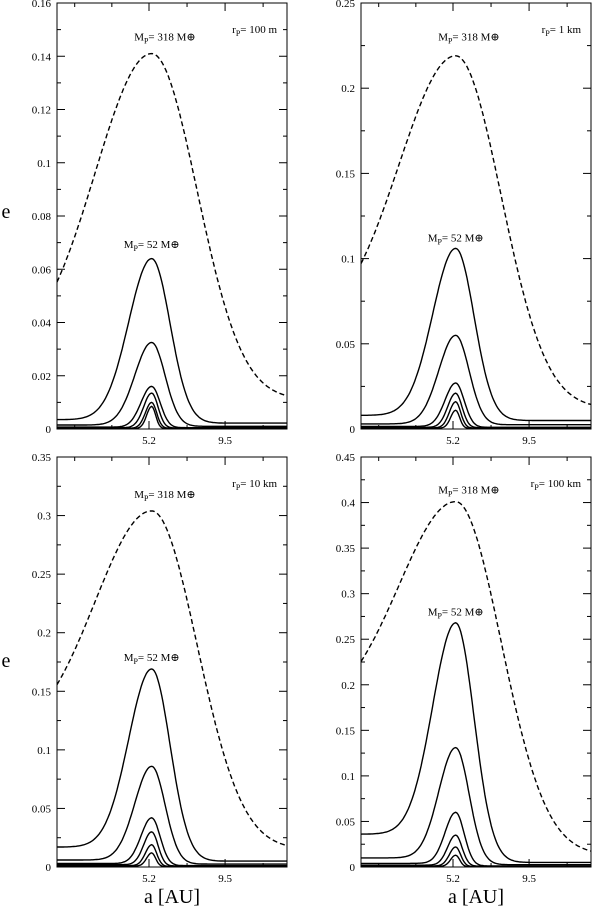  I want to click on y-tick-label: 0.4, so click(348, 504).